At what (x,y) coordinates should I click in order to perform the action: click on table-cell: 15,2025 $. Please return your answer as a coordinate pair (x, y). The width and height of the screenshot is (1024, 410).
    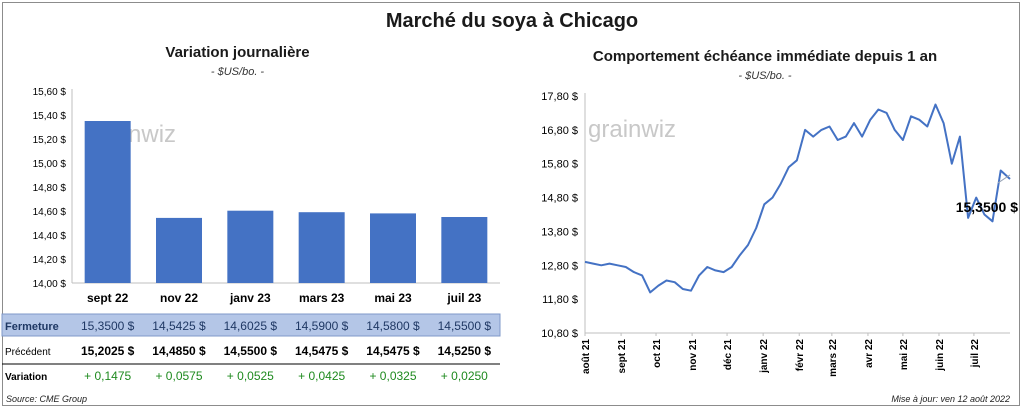
    Looking at the image, I should click on (108, 351).